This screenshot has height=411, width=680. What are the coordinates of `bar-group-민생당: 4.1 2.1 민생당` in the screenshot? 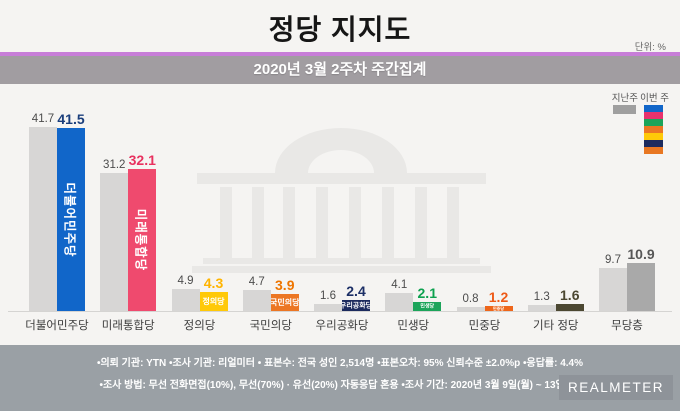 It's located at (413, 294).